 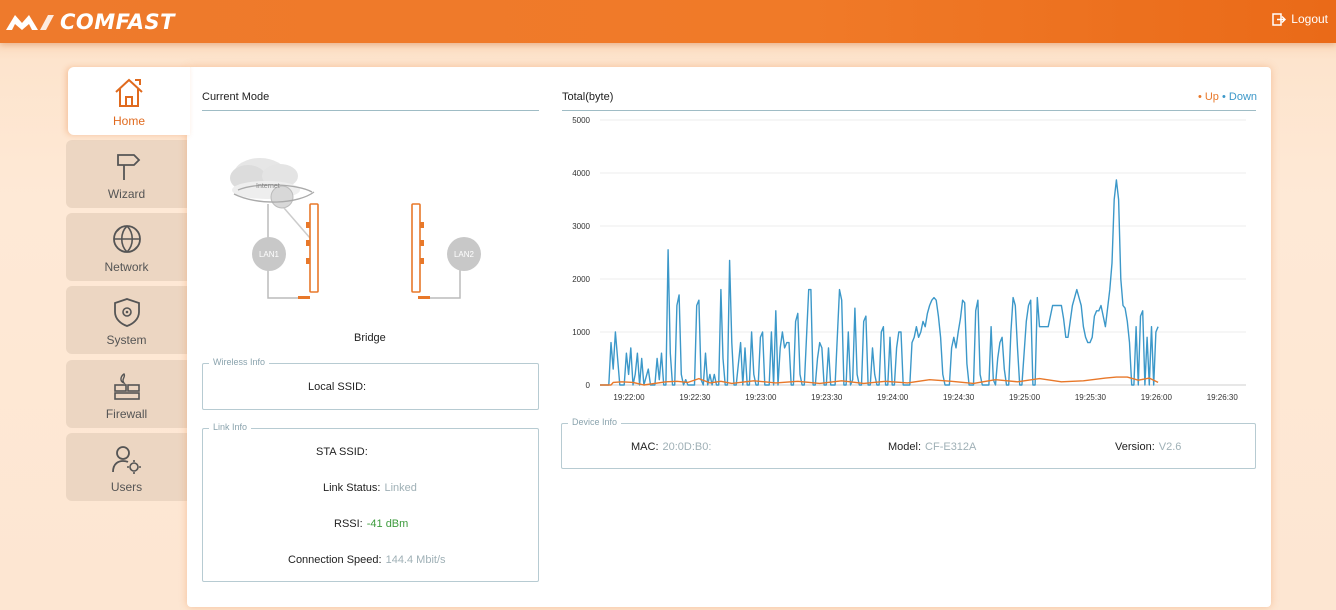 I want to click on y-tick-label: 4000, so click(x=581, y=173).